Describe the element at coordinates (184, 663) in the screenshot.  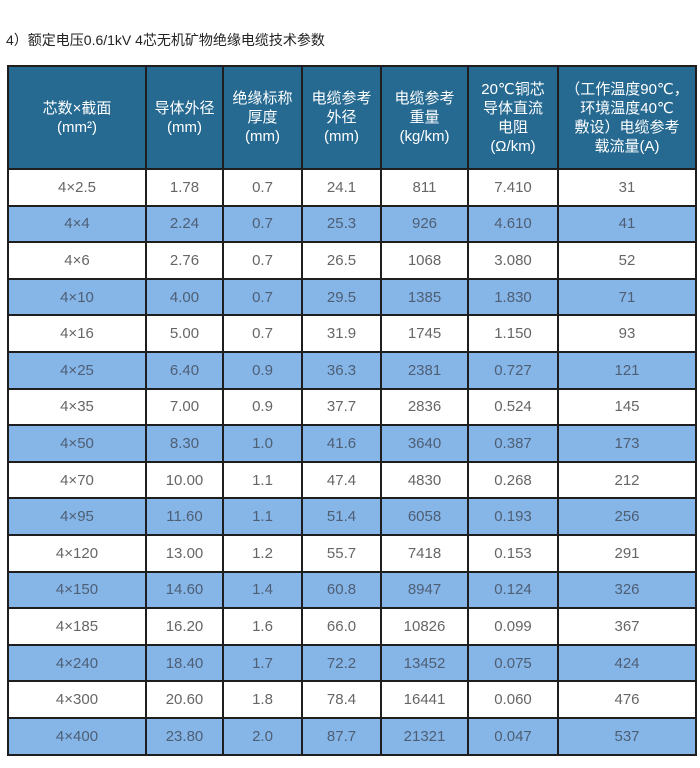
I see `table-cell: 18.40` at that location.